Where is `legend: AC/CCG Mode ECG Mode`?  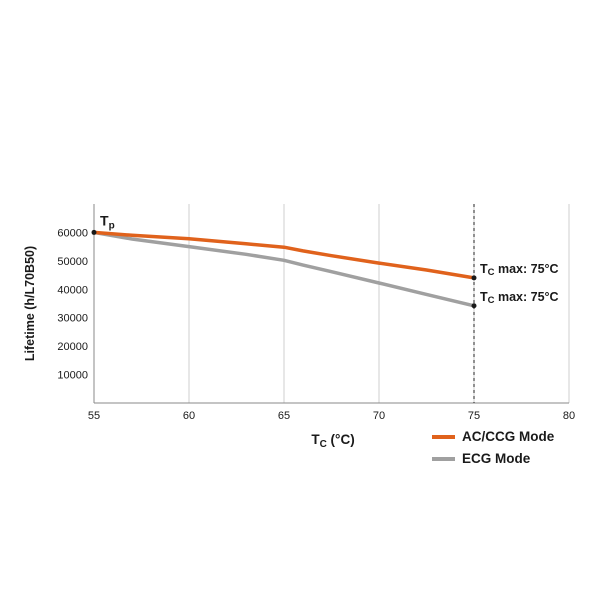
legend: AC/CCG Mode ECG Mode is located at coordinates (493, 447).